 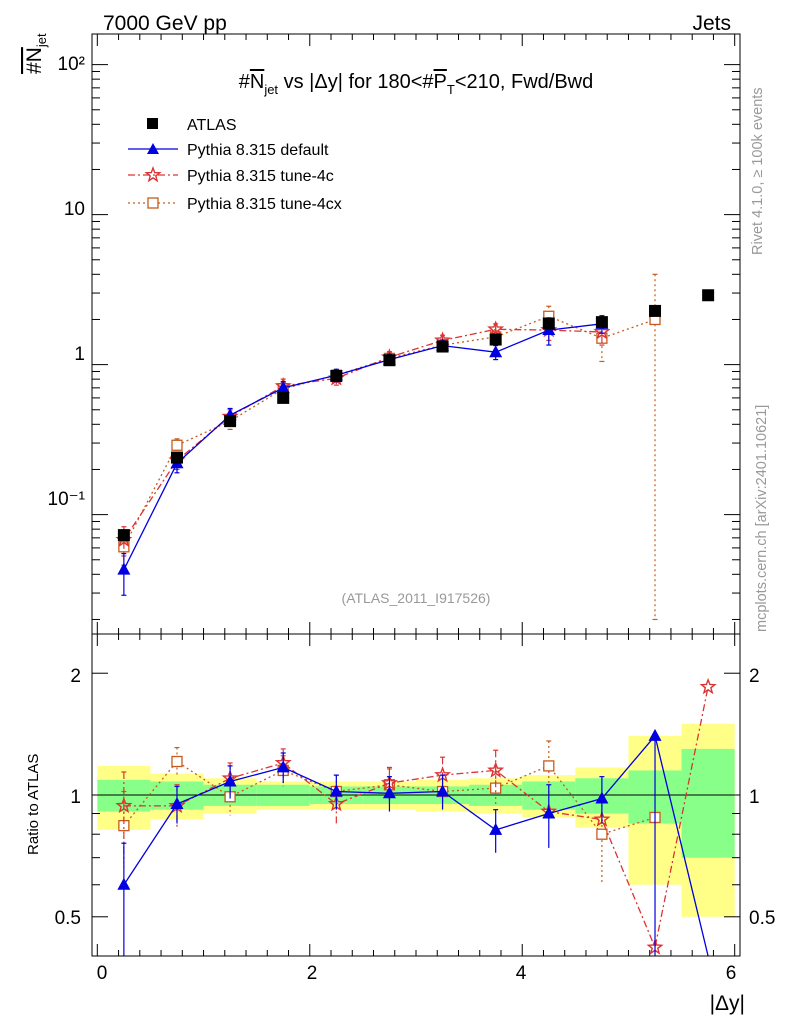 I want to click on legend-marker-tune4cx, so click(x=153, y=203).